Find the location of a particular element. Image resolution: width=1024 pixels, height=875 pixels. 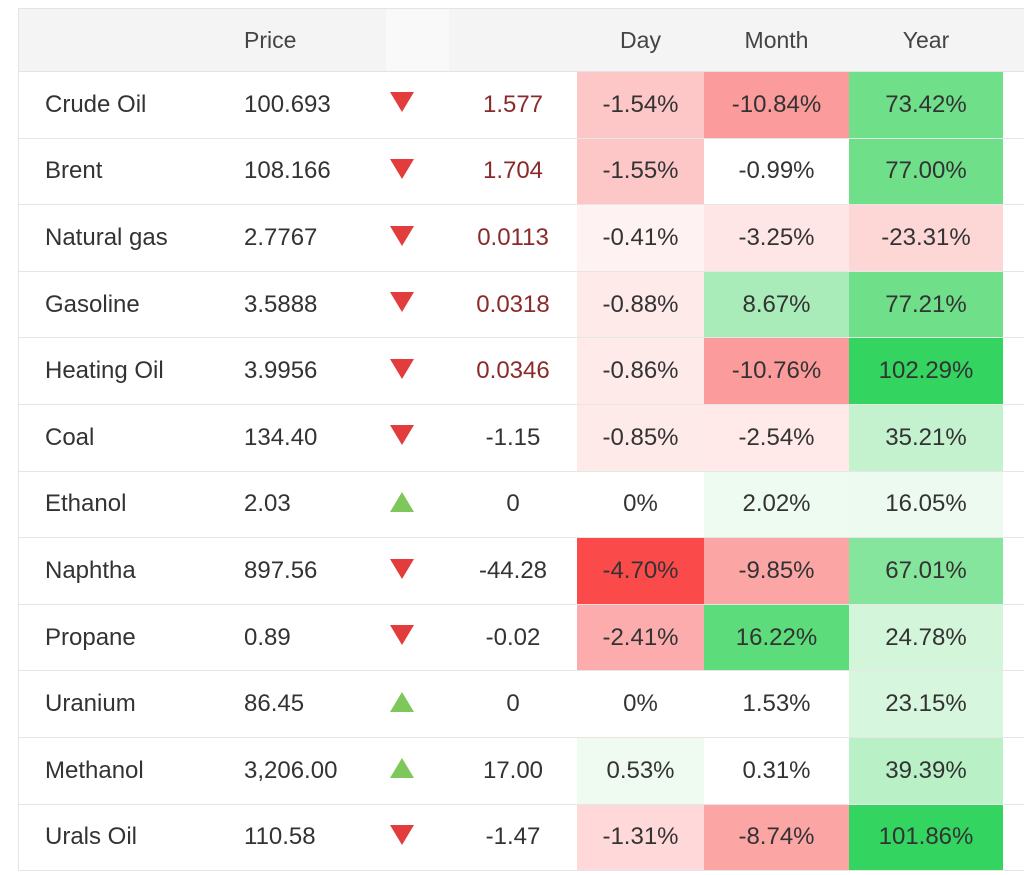

month-change: 2.02% is located at coordinates (776, 505).